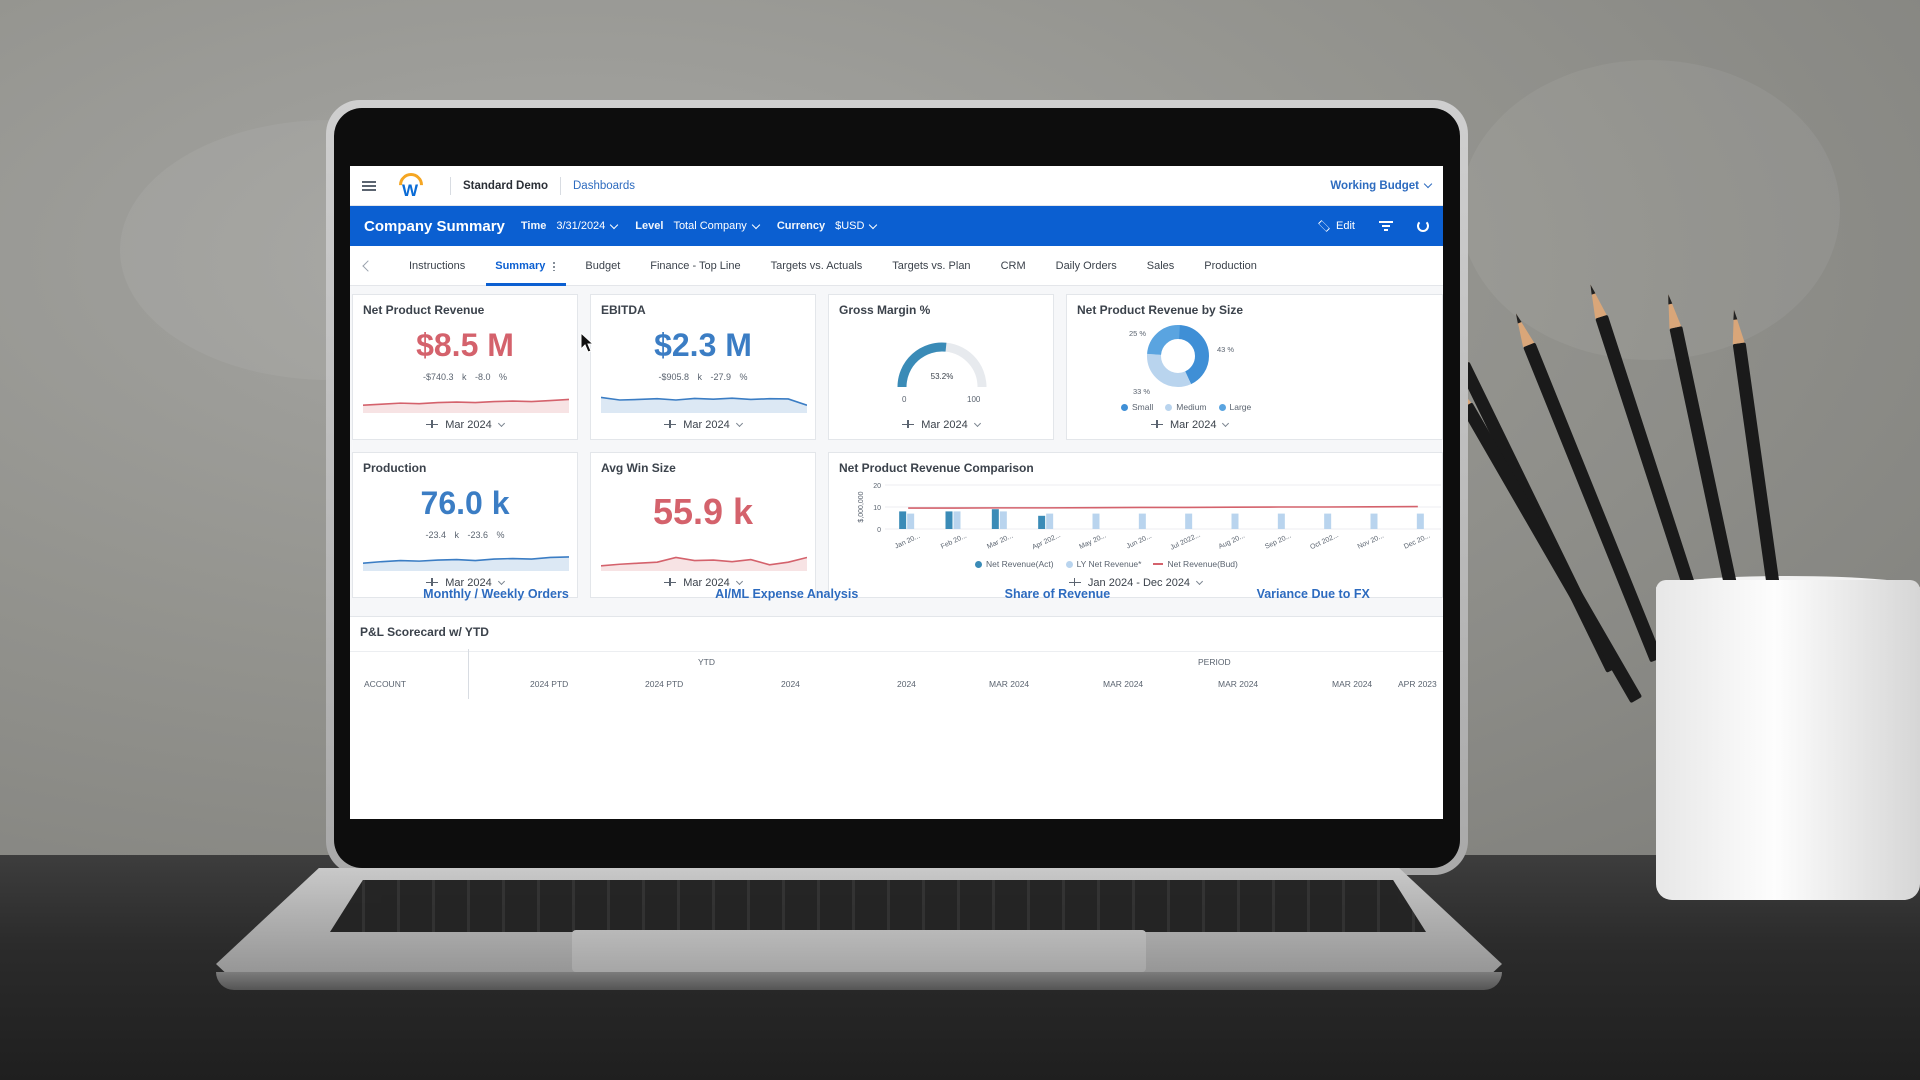 The width and height of the screenshot is (1920, 1080). I want to click on legend-item: Net Revenue(Bud), so click(1195, 564).